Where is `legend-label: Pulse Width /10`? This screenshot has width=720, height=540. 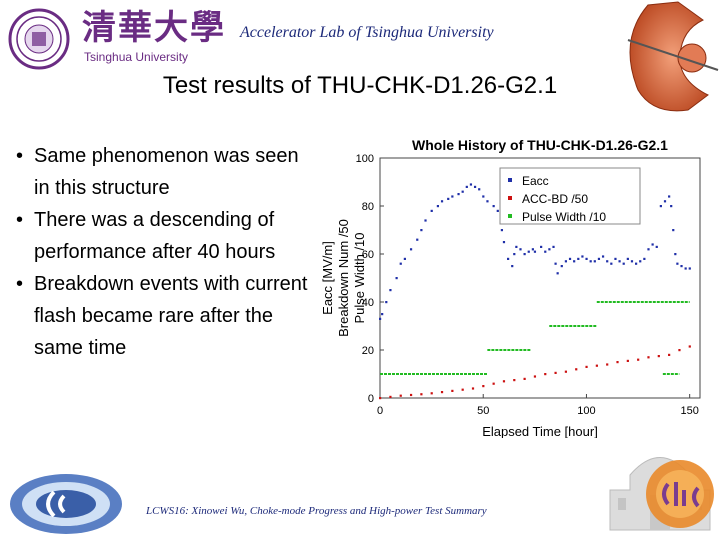 legend-label: Pulse Width /10 is located at coordinates (564, 217).